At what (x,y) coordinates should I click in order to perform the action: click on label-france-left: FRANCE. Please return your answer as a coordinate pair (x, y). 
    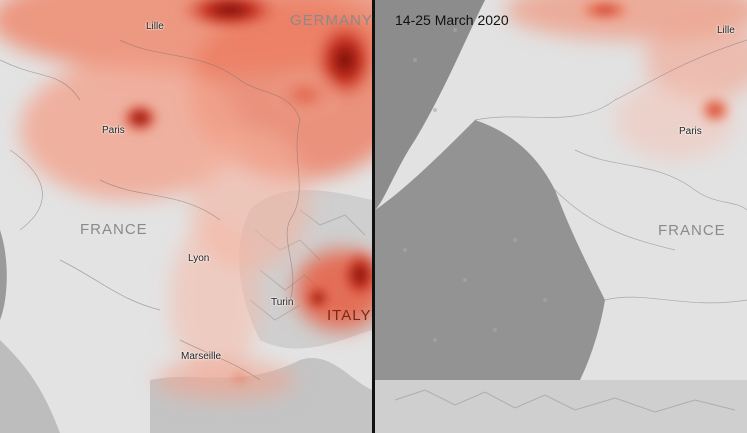
    Looking at the image, I should click on (114, 229).